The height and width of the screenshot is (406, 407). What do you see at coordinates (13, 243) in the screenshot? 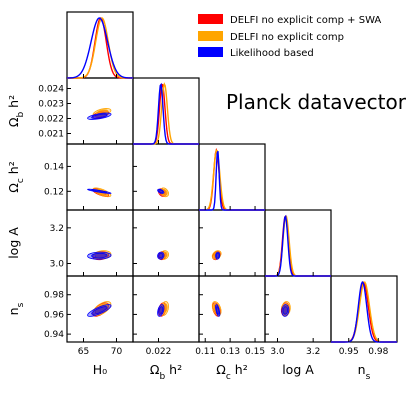
I see `ylabel-logA: log A` at bounding box center [13, 243].